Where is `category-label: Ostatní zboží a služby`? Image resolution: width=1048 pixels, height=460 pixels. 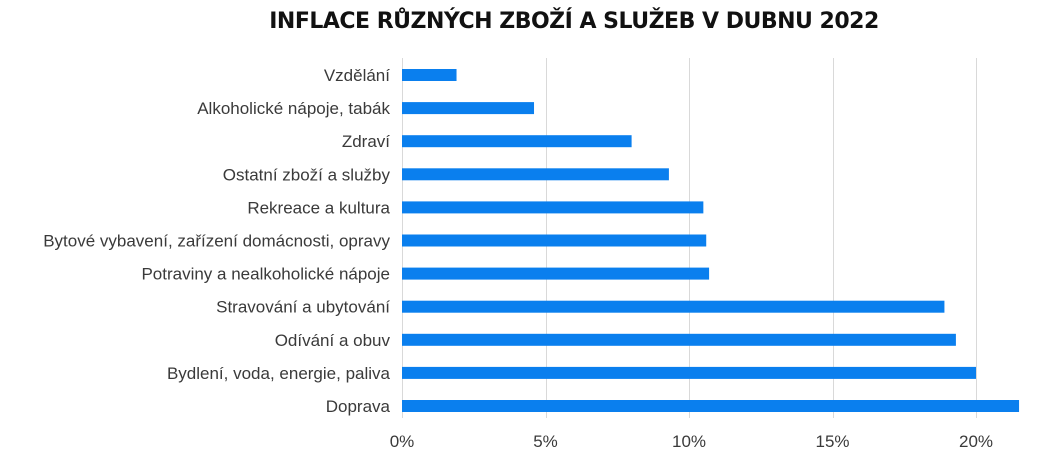
category-label: Ostatní zboží a služby is located at coordinates (307, 174).